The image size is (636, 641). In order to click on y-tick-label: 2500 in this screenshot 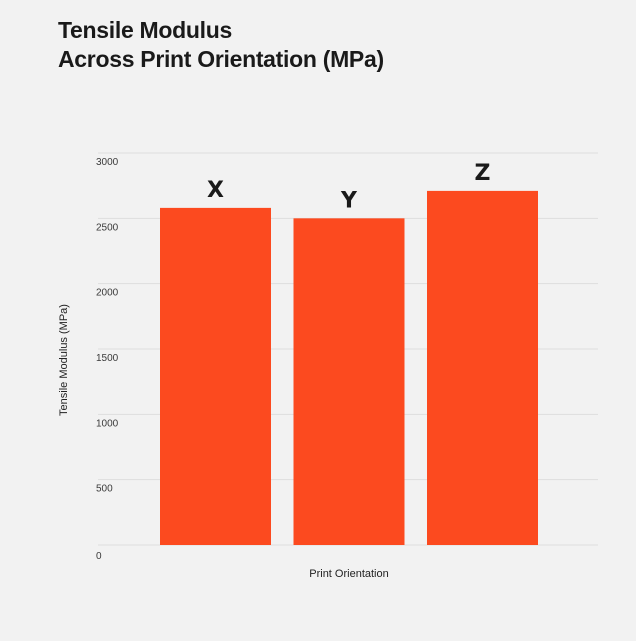, I will do `click(107, 227)`.